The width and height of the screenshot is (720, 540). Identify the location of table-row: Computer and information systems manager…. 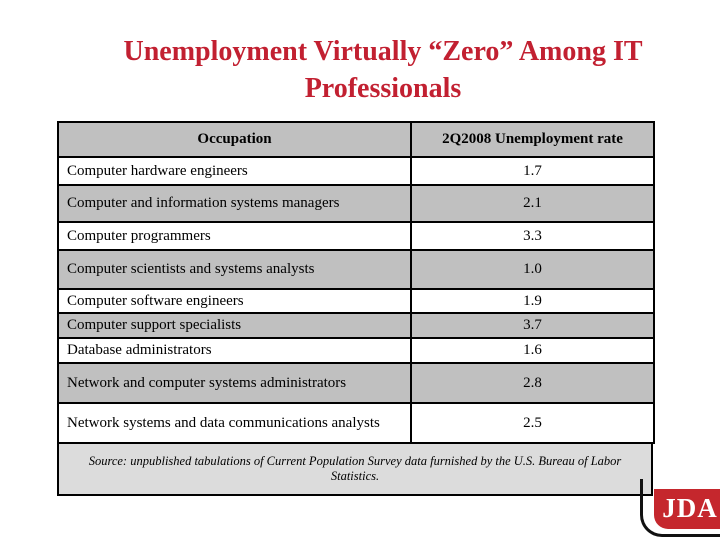
(356, 203).